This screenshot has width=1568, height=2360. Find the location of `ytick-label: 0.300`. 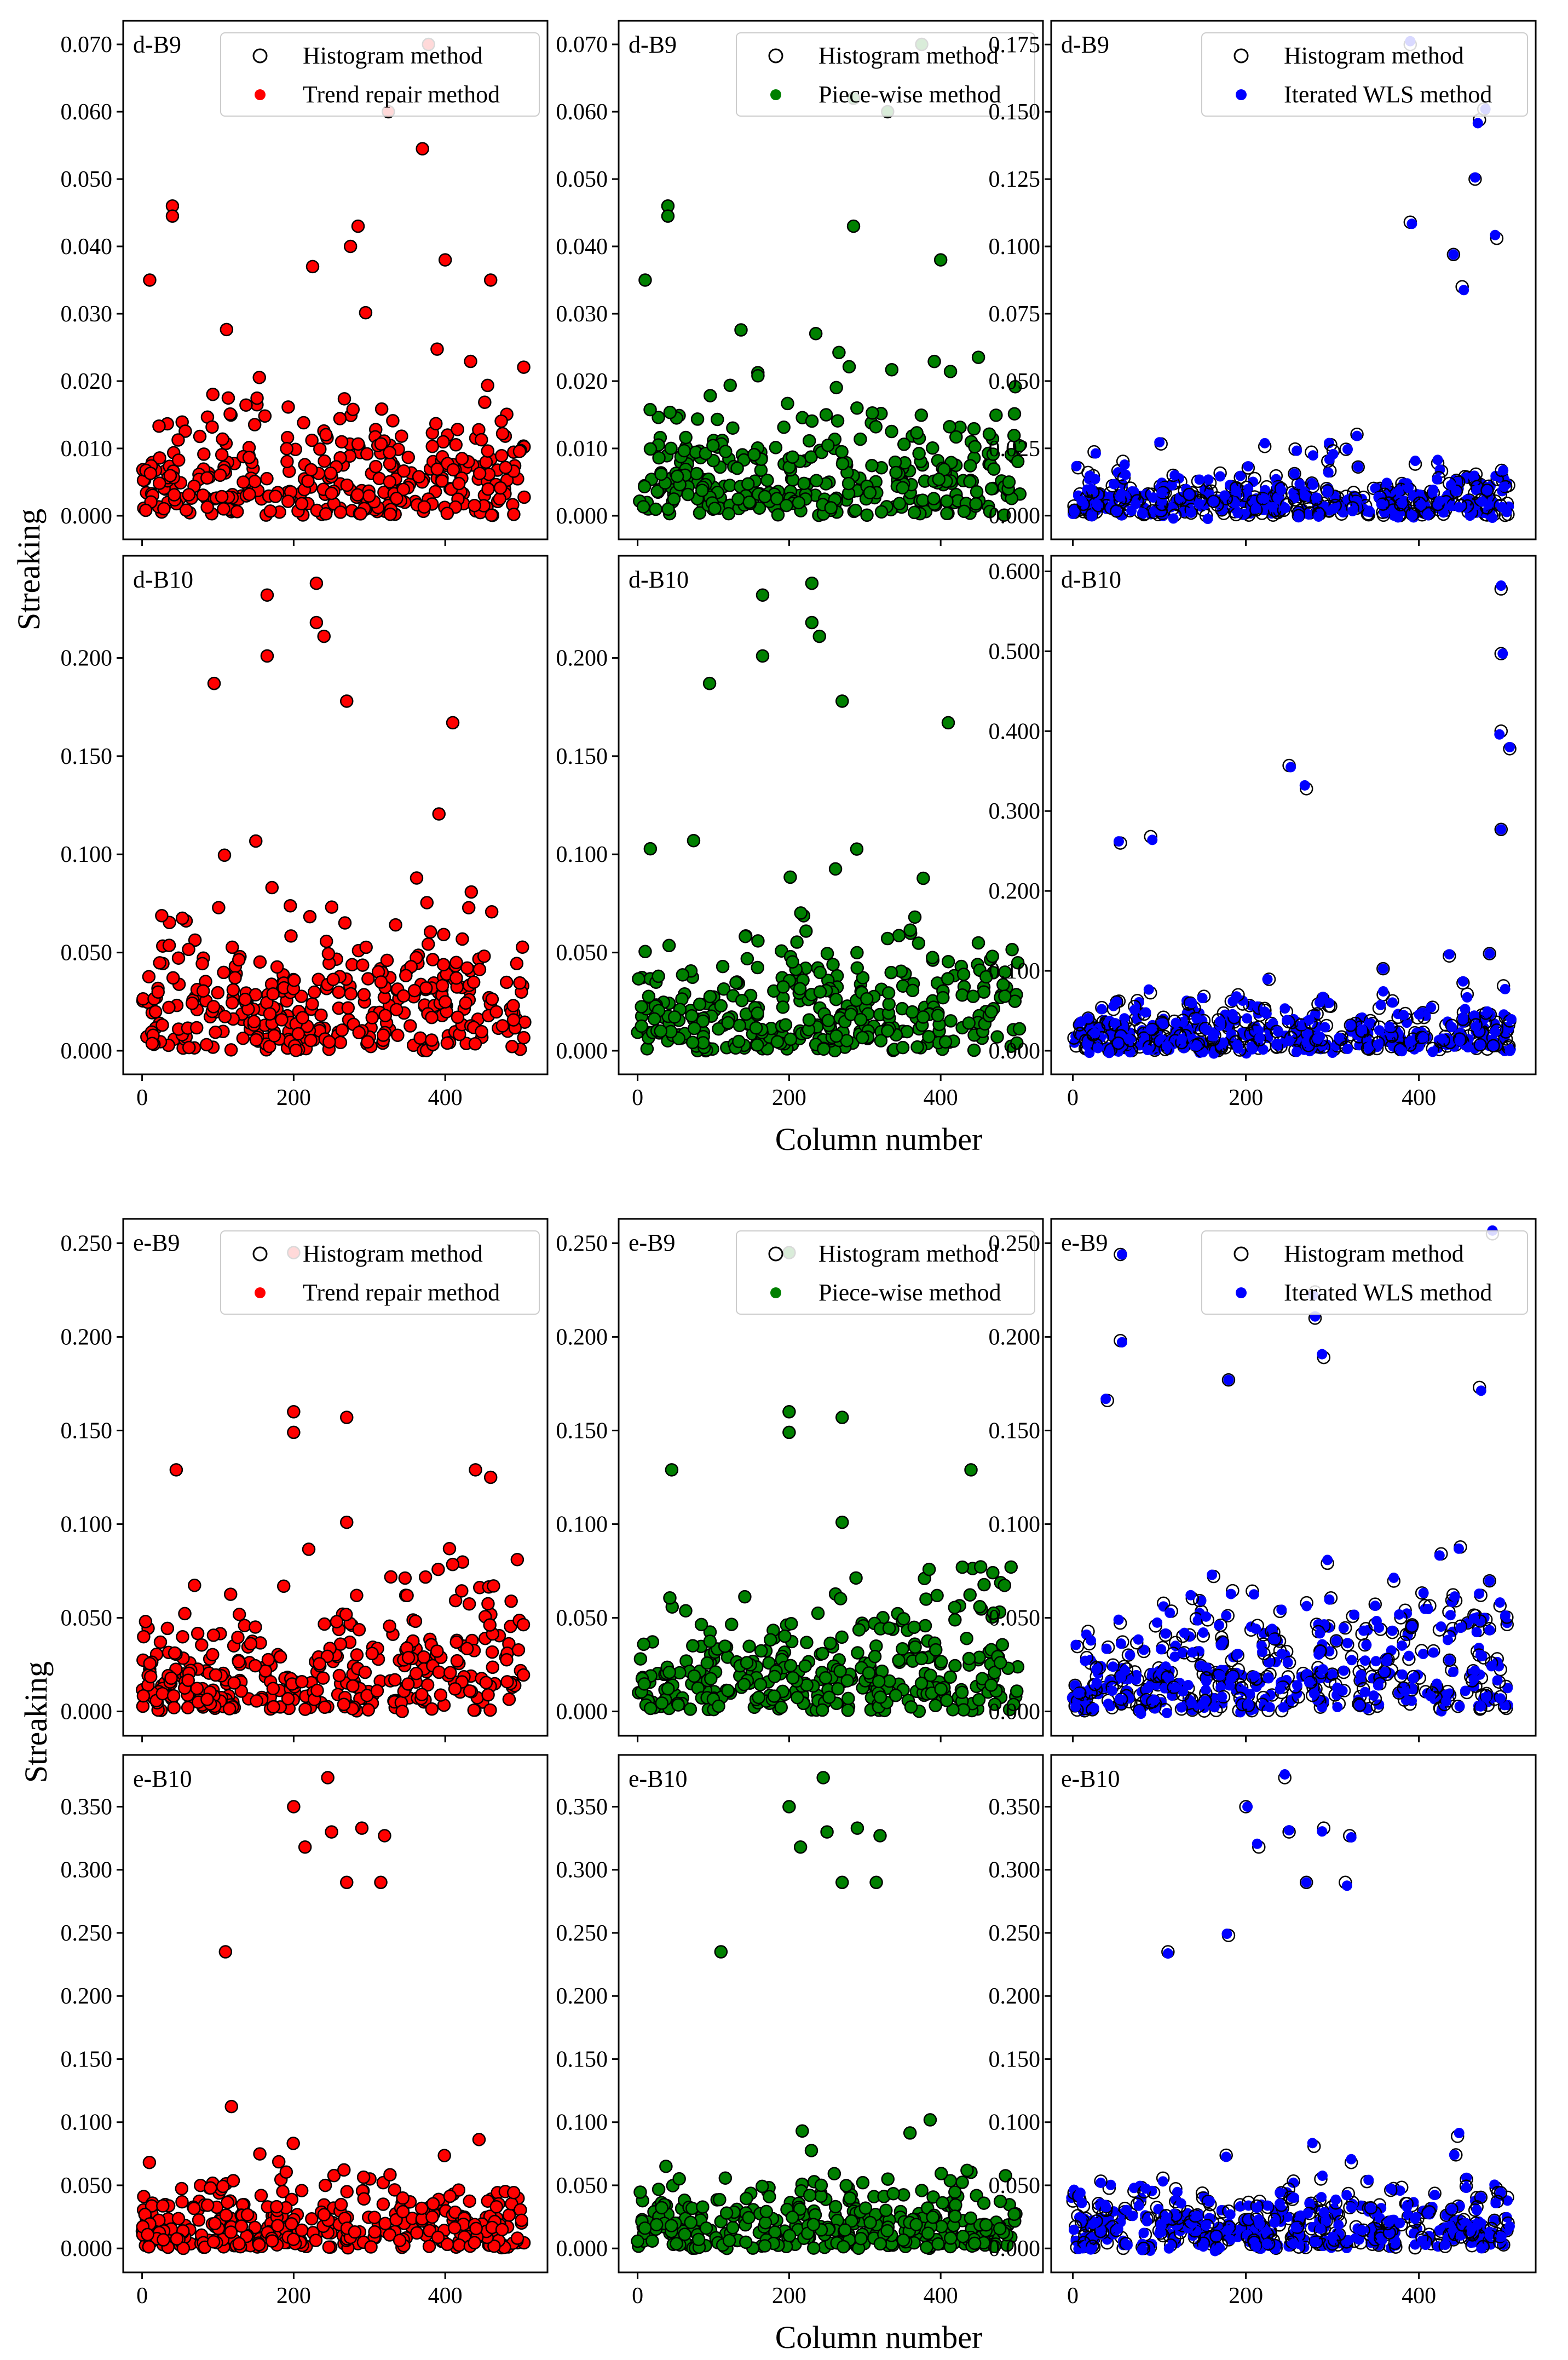

ytick-label: 0.300 is located at coordinates (1015, 812).